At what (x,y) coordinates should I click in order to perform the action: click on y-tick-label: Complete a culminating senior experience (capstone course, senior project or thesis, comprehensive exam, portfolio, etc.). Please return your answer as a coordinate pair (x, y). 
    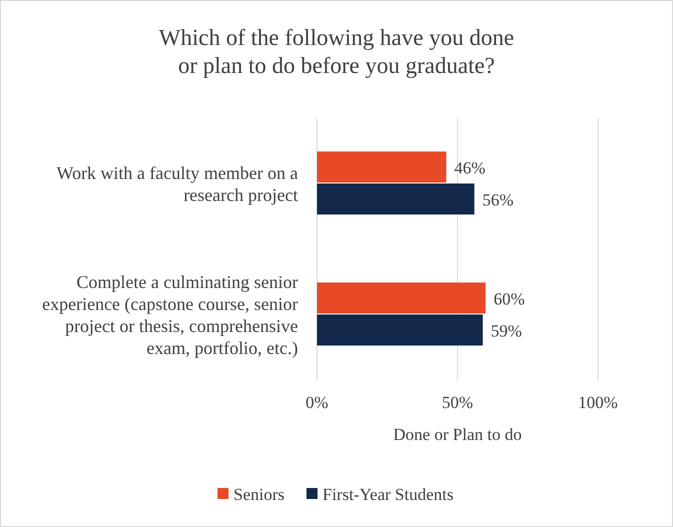
    Looking at the image, I should click on (170, 315).